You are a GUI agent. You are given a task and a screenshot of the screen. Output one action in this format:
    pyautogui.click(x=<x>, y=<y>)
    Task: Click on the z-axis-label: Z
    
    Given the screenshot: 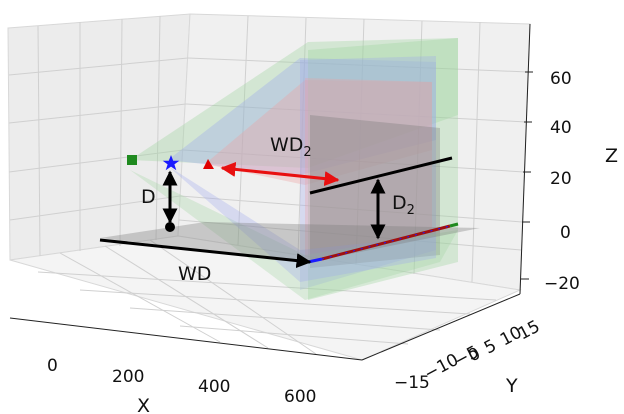 What is the action you would take?
    pyautogui.click(x=611, y=156)
    